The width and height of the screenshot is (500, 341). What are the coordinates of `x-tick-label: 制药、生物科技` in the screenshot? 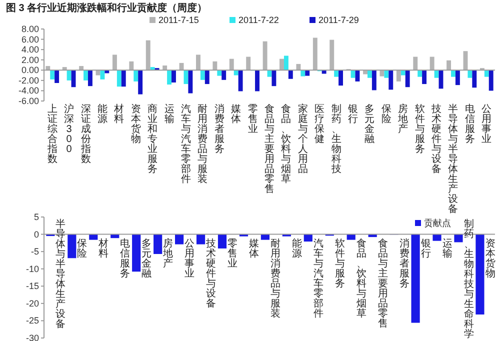 It's located at (336, 139).